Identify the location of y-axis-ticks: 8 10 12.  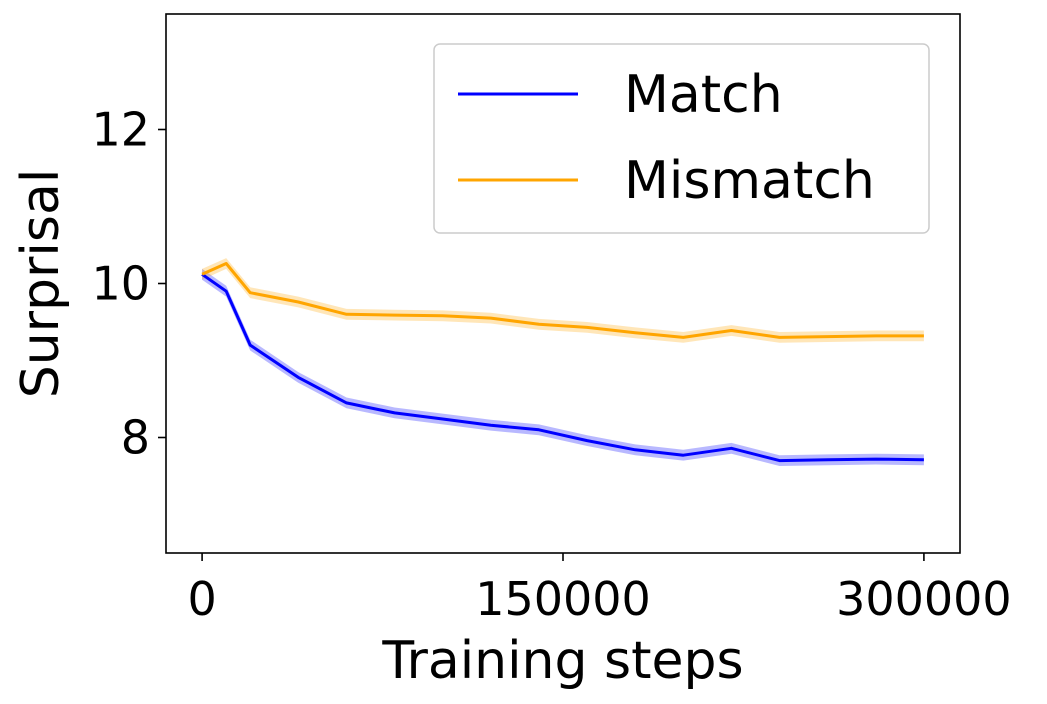
(128, 284).